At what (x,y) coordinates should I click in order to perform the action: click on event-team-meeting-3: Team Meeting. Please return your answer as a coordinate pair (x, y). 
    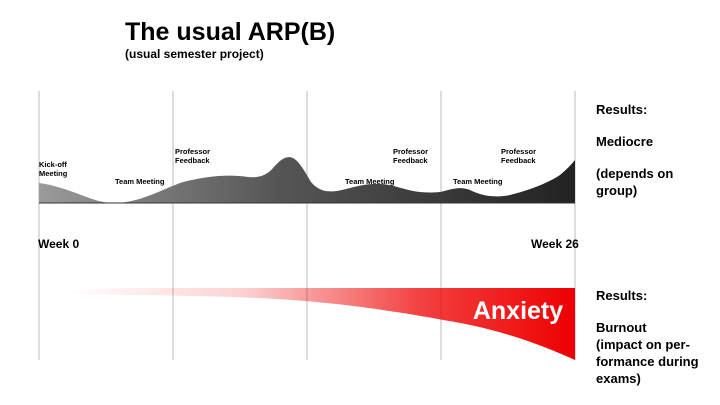
    Looking at the image, I should click on (478, 181).